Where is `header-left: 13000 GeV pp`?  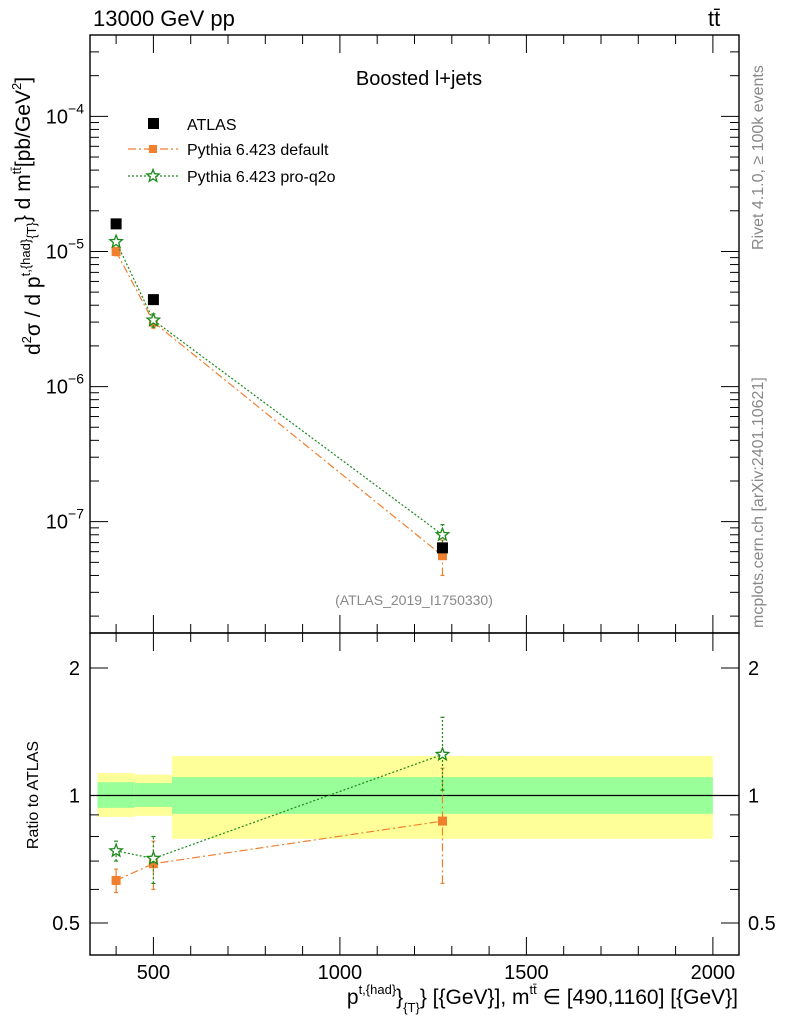
header-left: 13000 GeV pp is located at coordinates (164, 18).